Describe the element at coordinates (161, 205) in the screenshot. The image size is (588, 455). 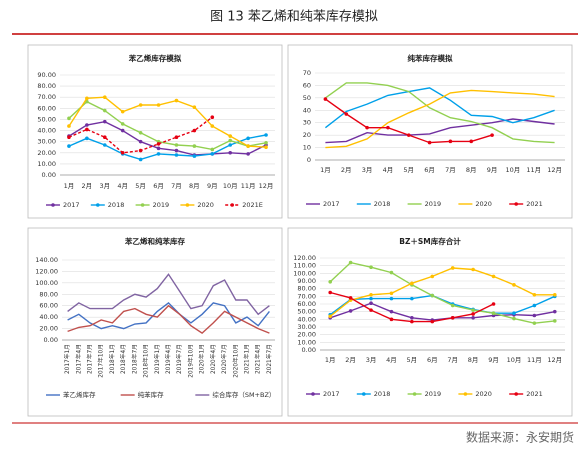
I see `legend-label: 2019` at that location.